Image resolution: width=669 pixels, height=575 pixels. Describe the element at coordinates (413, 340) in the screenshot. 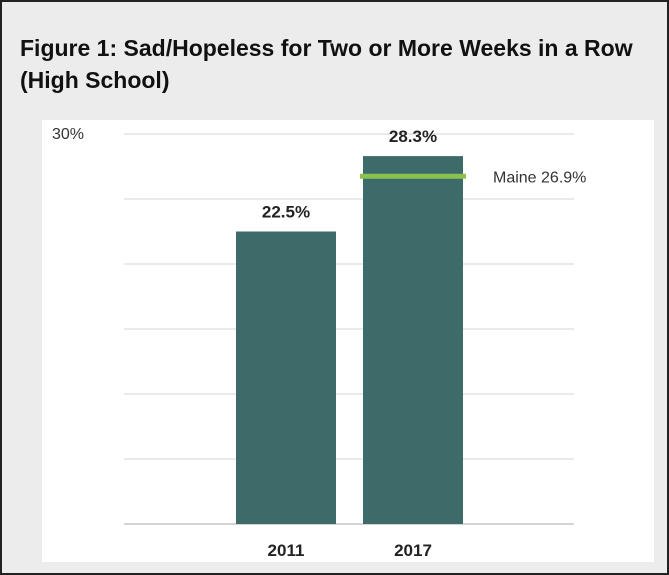

I see `bar-2017` at that location.